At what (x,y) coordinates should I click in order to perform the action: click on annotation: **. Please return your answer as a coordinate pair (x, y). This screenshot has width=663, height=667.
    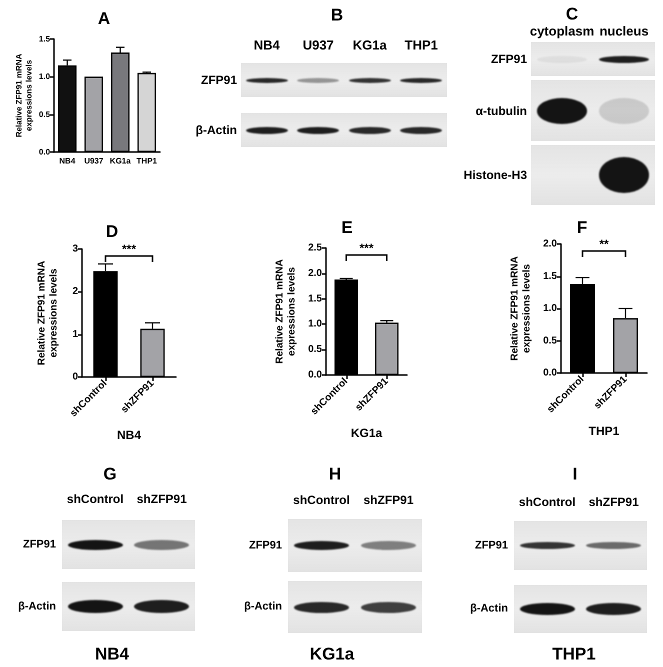
    Looking at the image, I should click on (604, 244).